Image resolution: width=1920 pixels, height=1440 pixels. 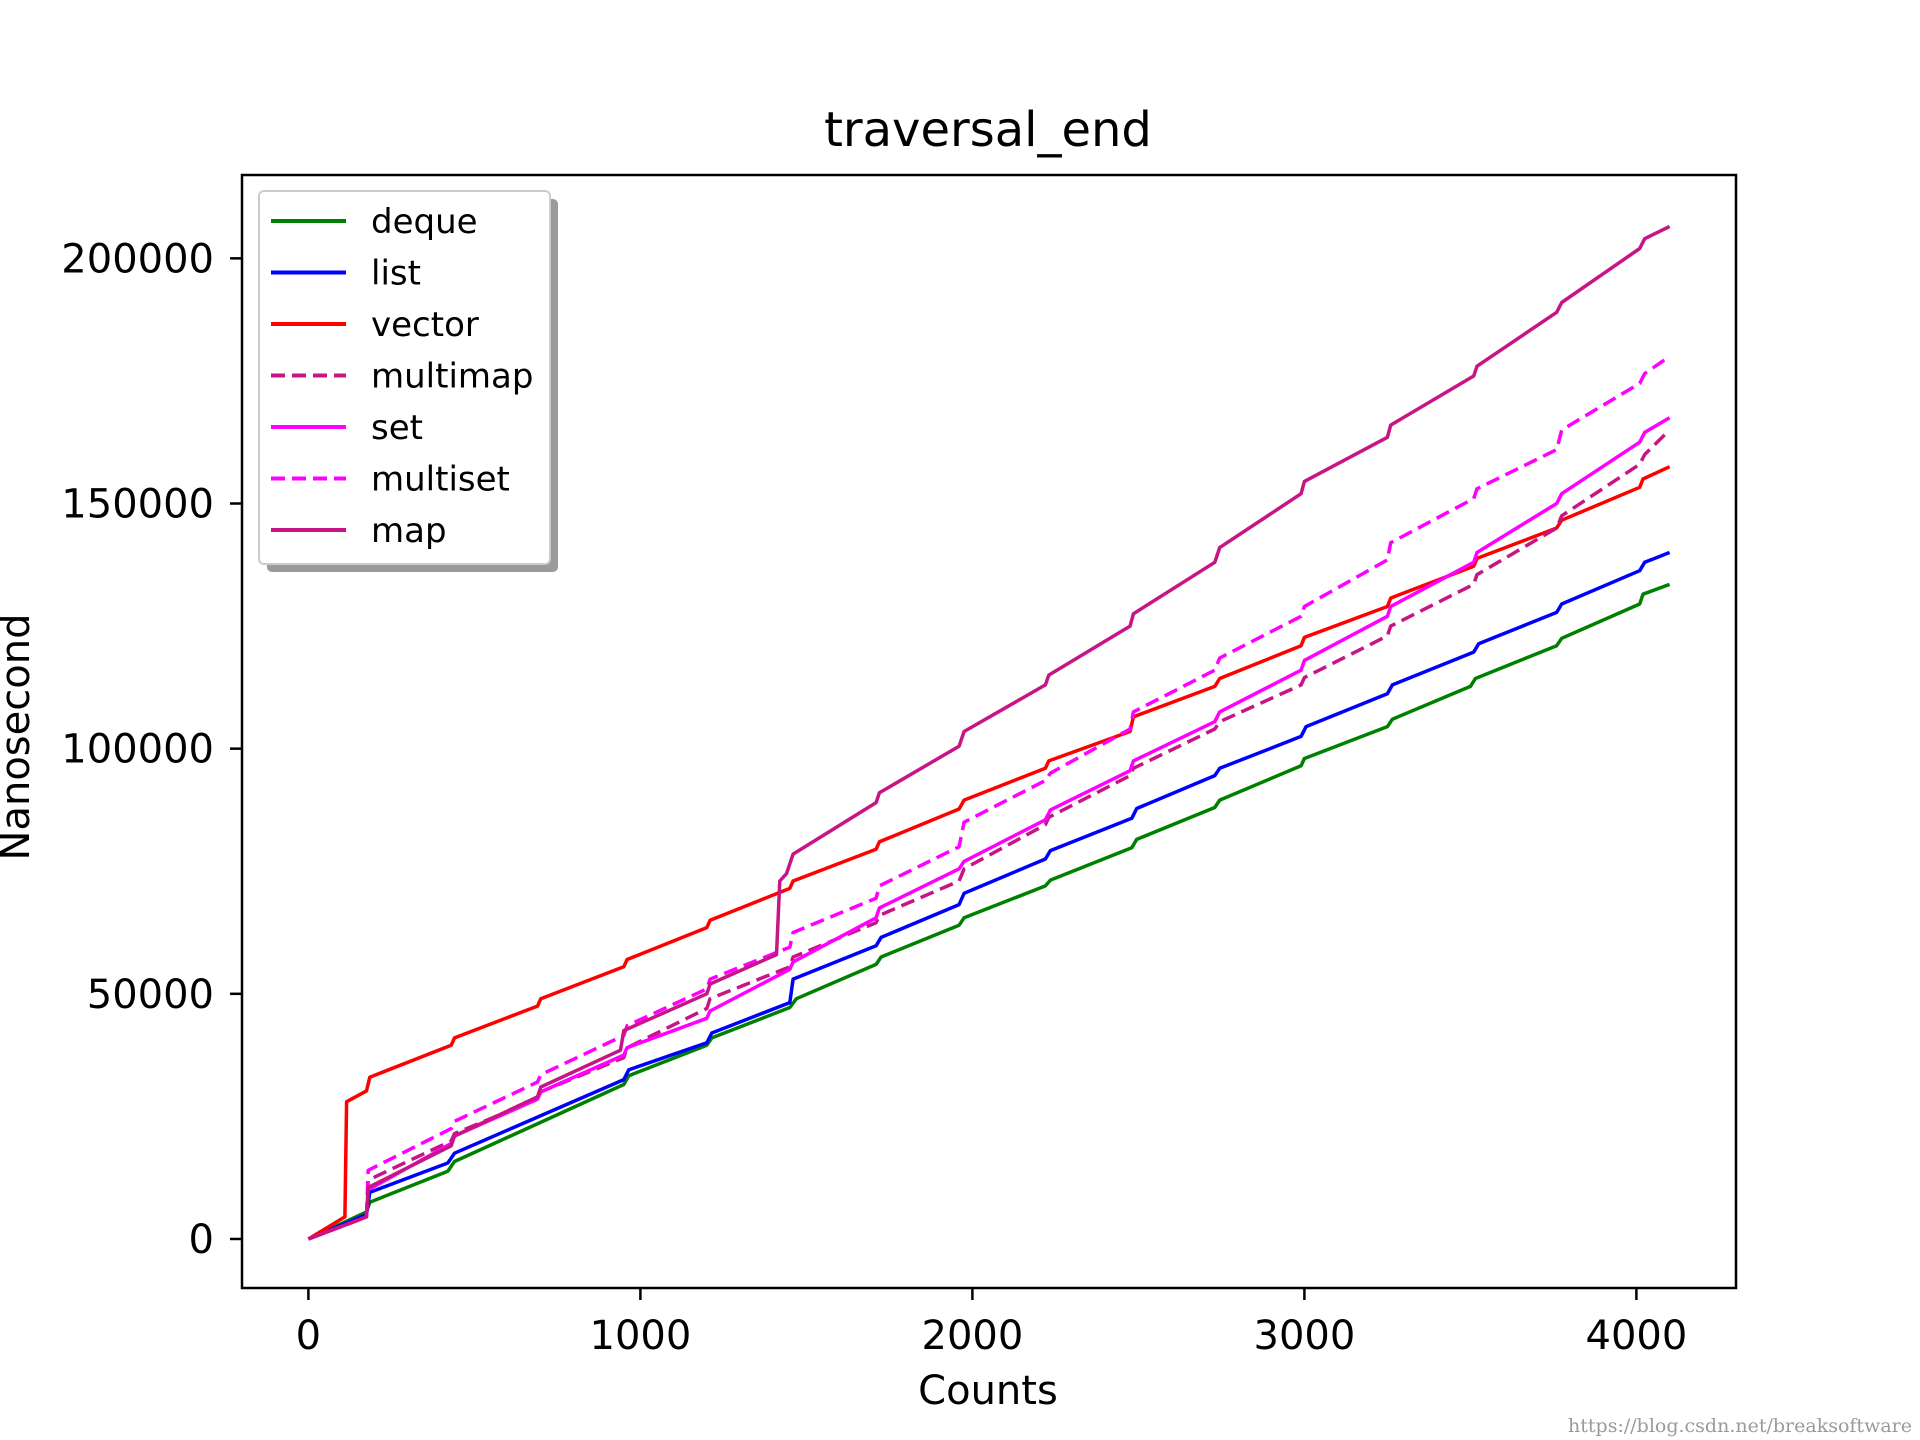 What do you see at coordinates (137, 259) in the screenshot?
I see `y-tick-label: 200000` at bounding box center [137, 259].